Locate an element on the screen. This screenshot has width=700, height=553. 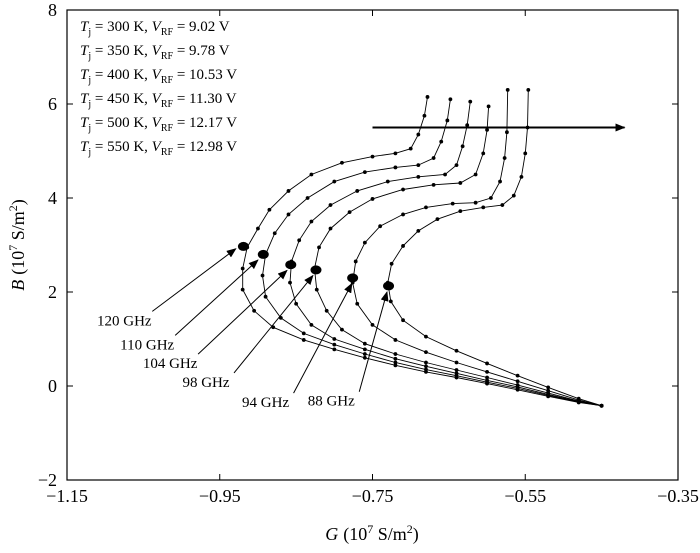
x-tick-label: −0.55 is located at coordinates (525, 496).